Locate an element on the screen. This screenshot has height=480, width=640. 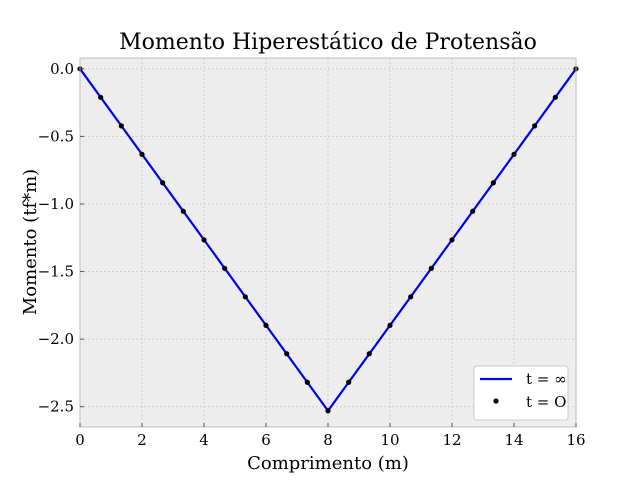
x-axis-label: Comprimento (m) is located at coordinates (328, 463).